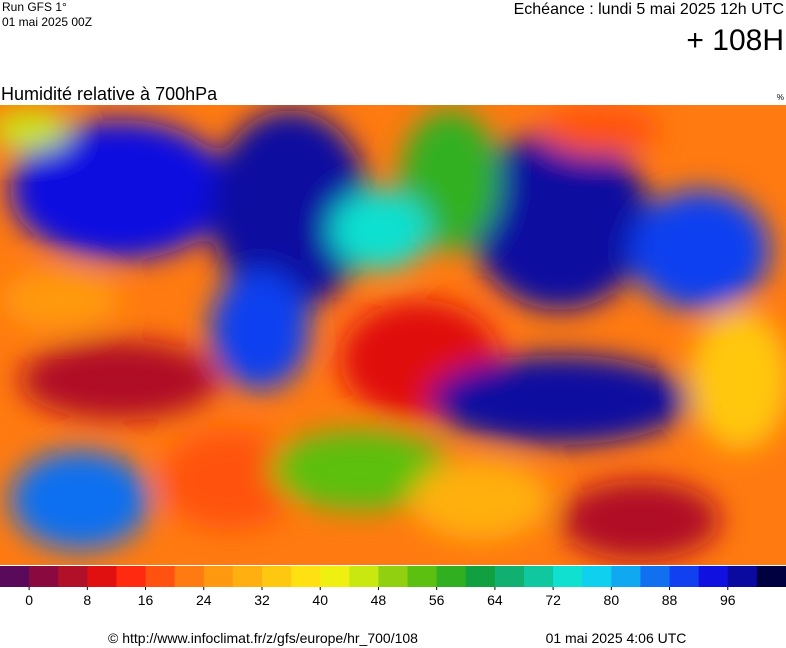 This screenshot has width=786, height=648. What do you see at coordinates (780, 97) in the screenshot?
I see `unit-label: %` at bounding box center [780, 97].